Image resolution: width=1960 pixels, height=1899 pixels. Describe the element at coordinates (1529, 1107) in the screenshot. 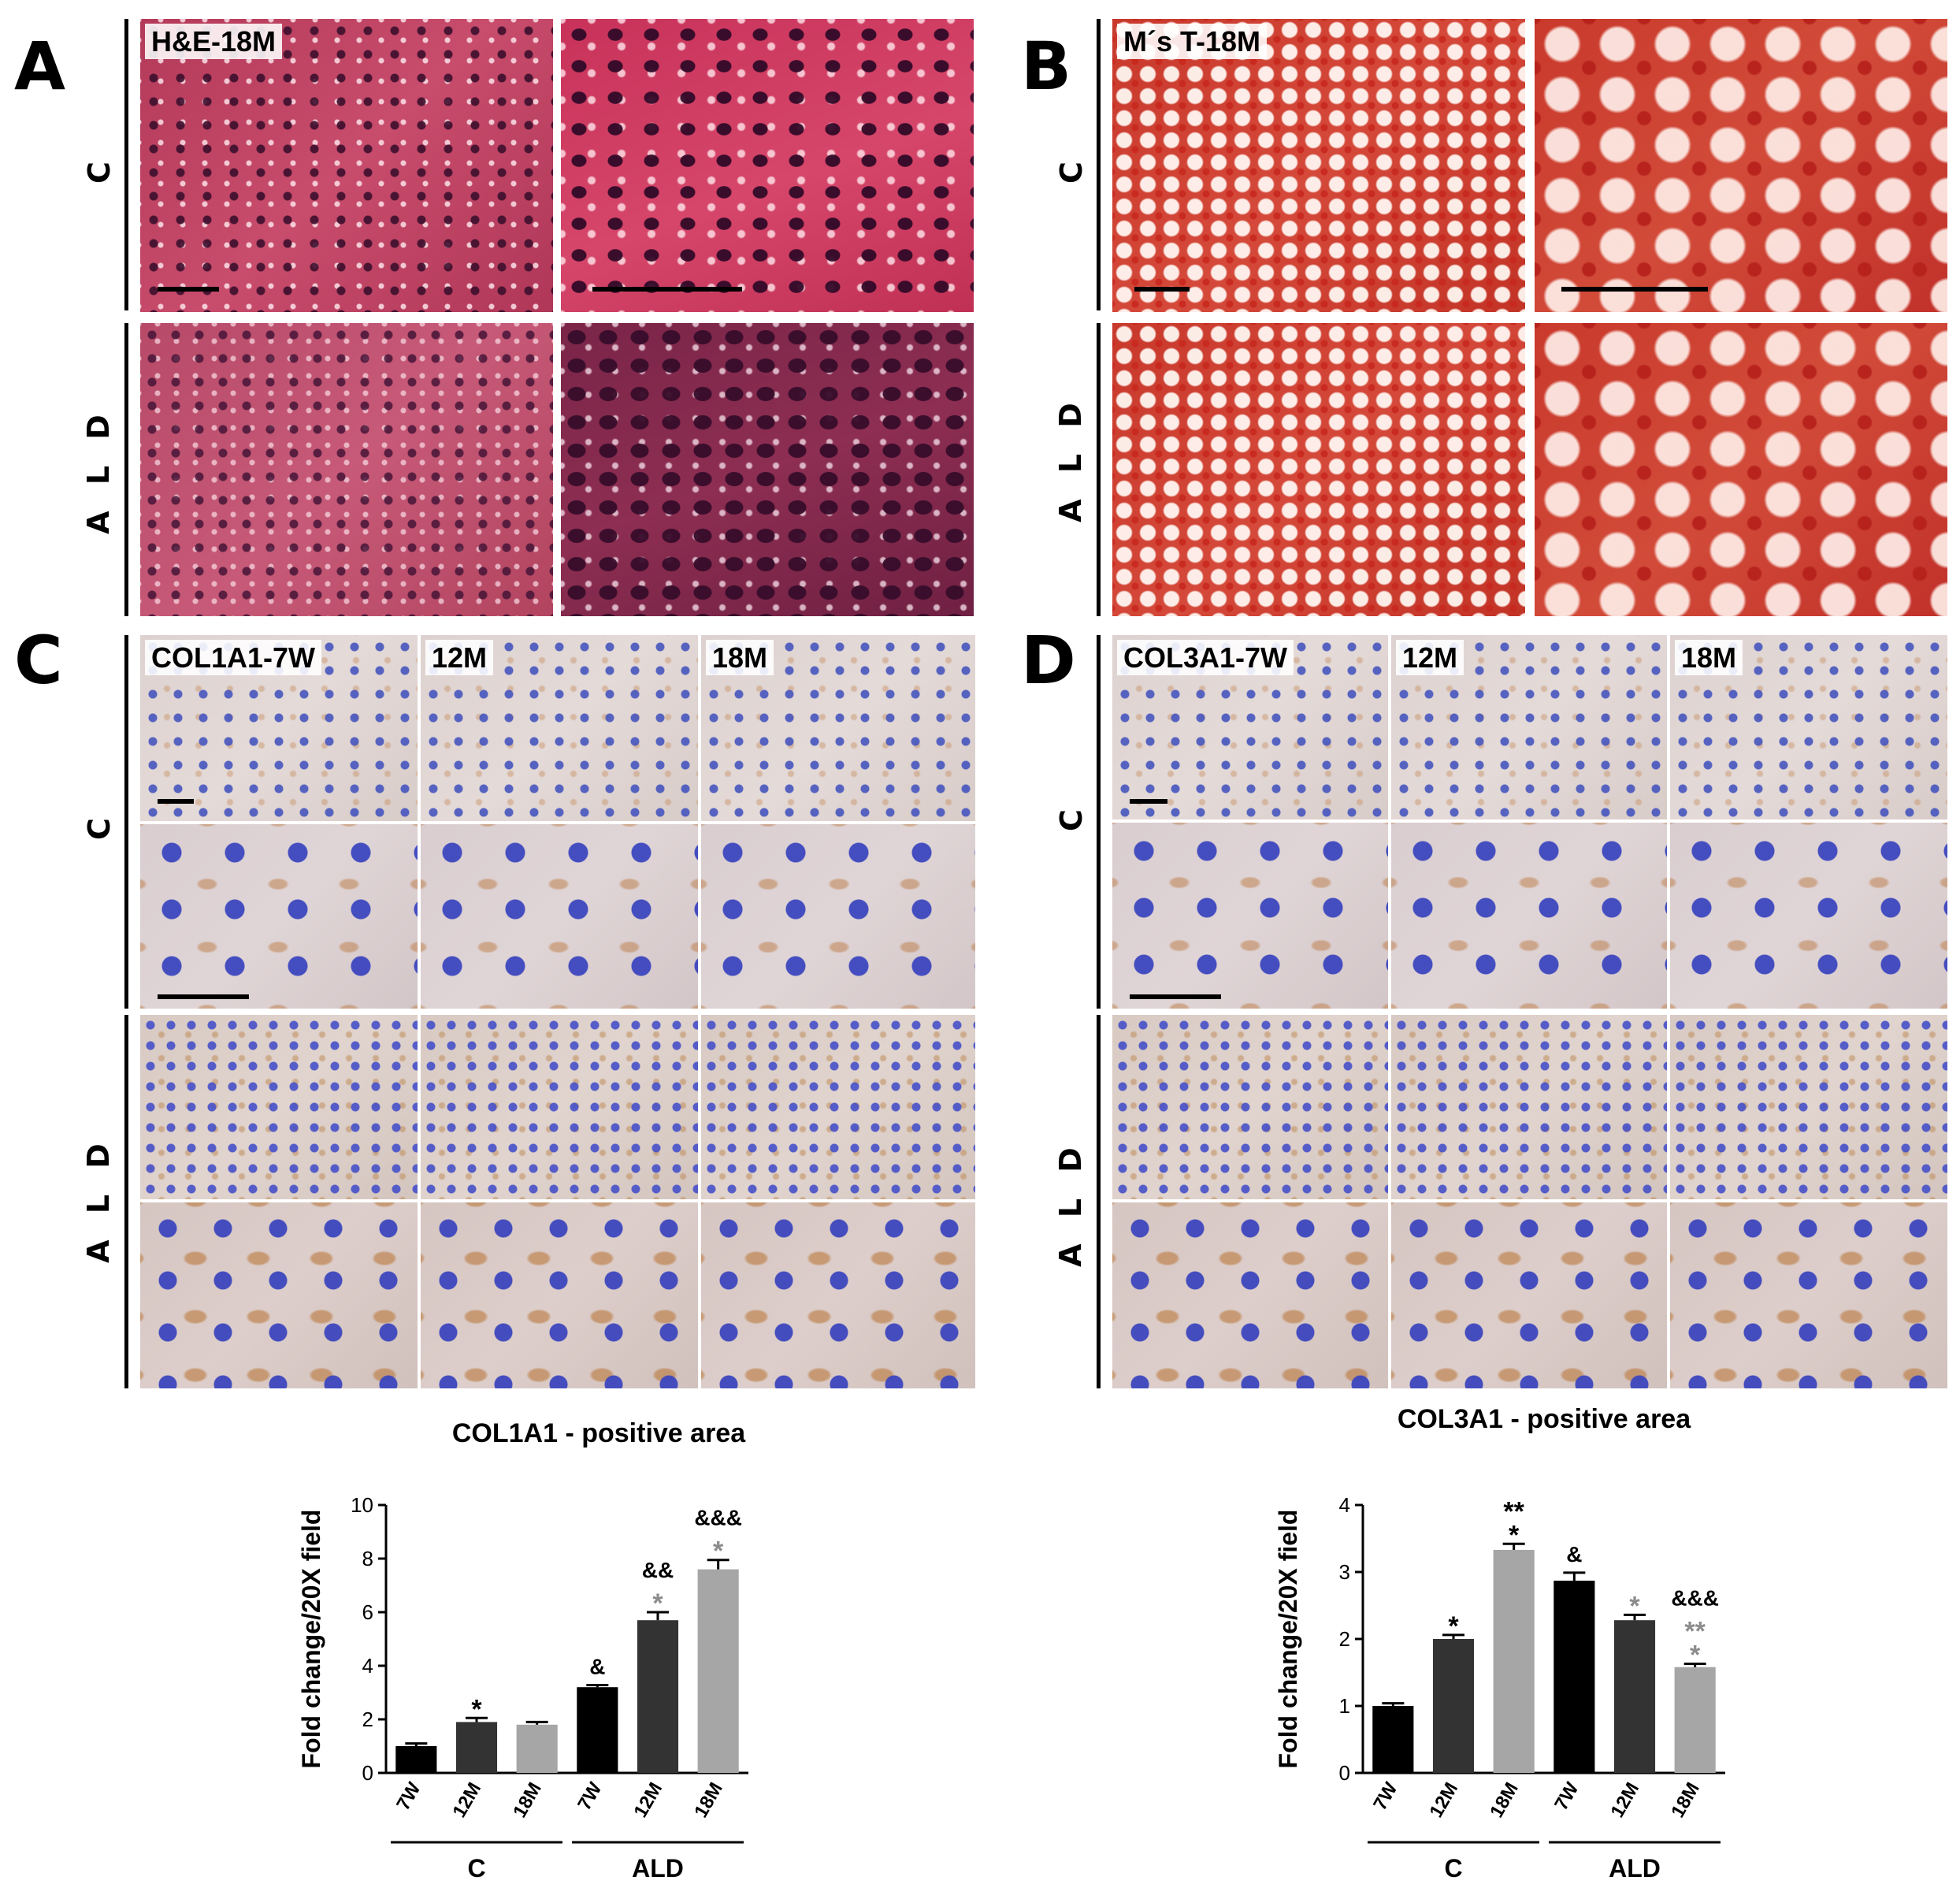

I see `panel-d-col3a1-ald-12m` at that location.